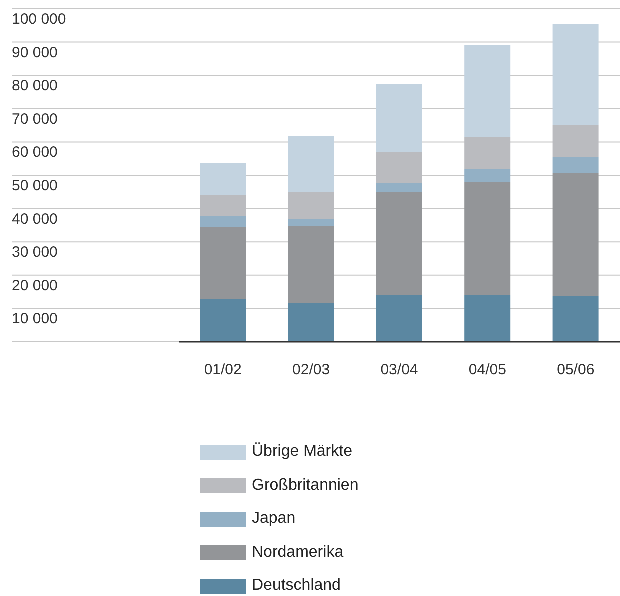 The width and height of the screenshot is (620, 596). I want to click on legend-label: Übrige Märkte, so click(302, 452).